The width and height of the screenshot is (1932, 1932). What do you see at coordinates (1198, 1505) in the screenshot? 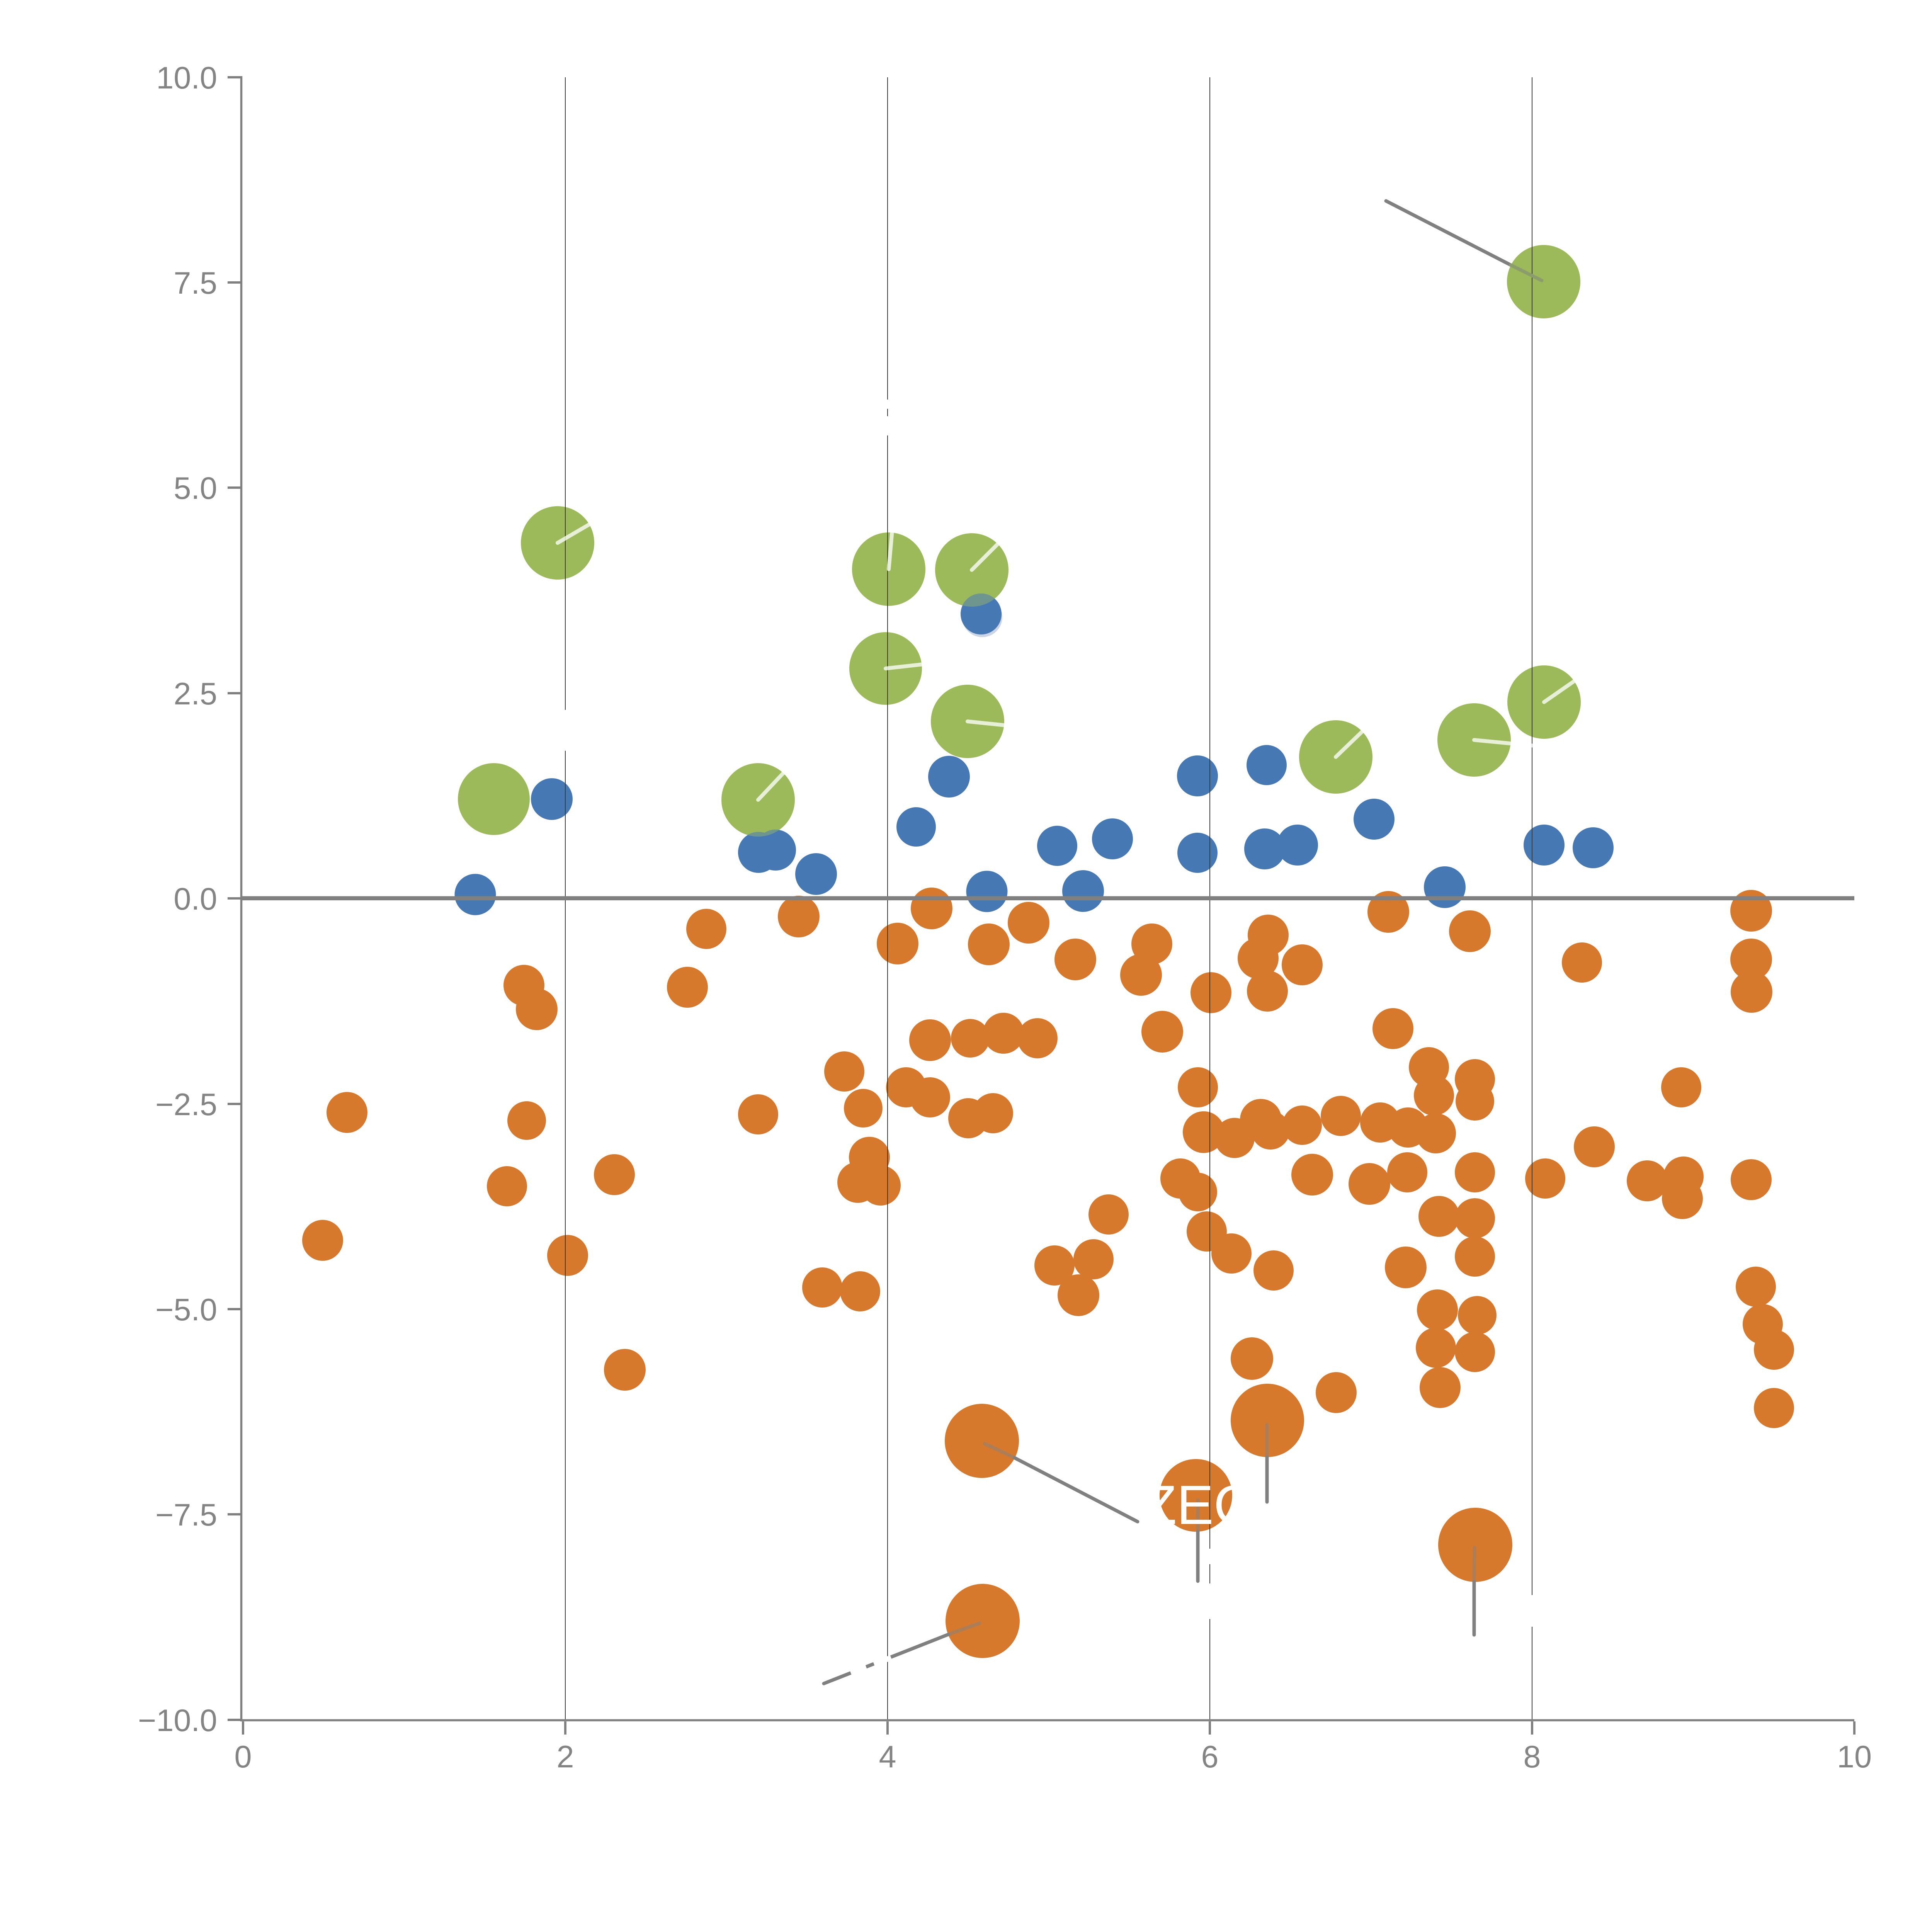
I see `svg-text: ZEC` at bounding box center [1198, 1505].